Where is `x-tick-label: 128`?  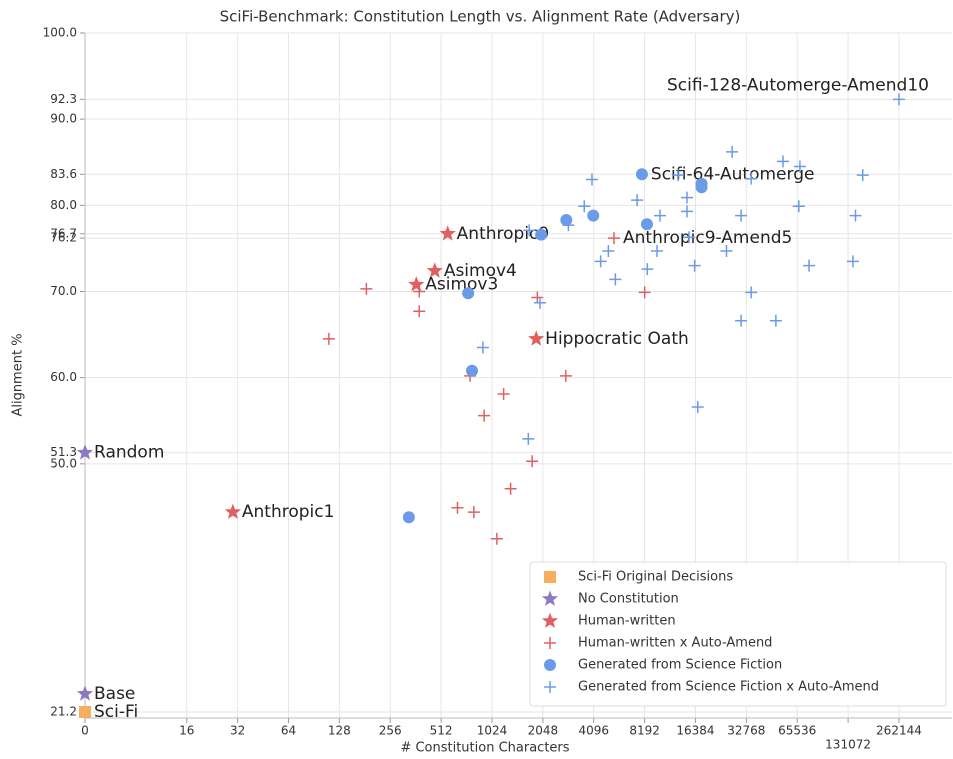
x-tick-label: 128 is located at coordinates (339, 731).